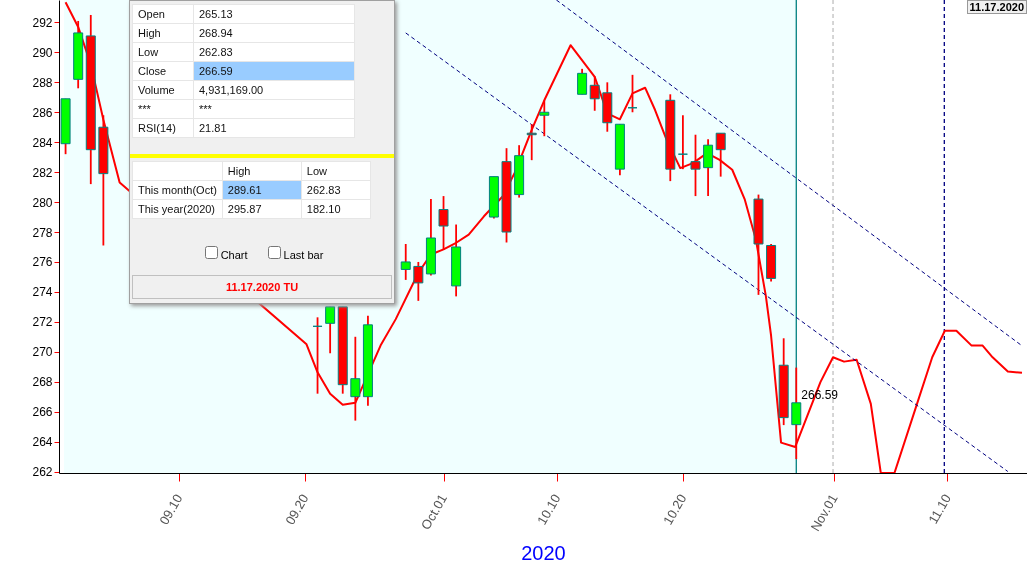 The width and height of the screenshot is (1027, 577). I want to click on annotation: 11.17.2020 TU, so click(262, 287).